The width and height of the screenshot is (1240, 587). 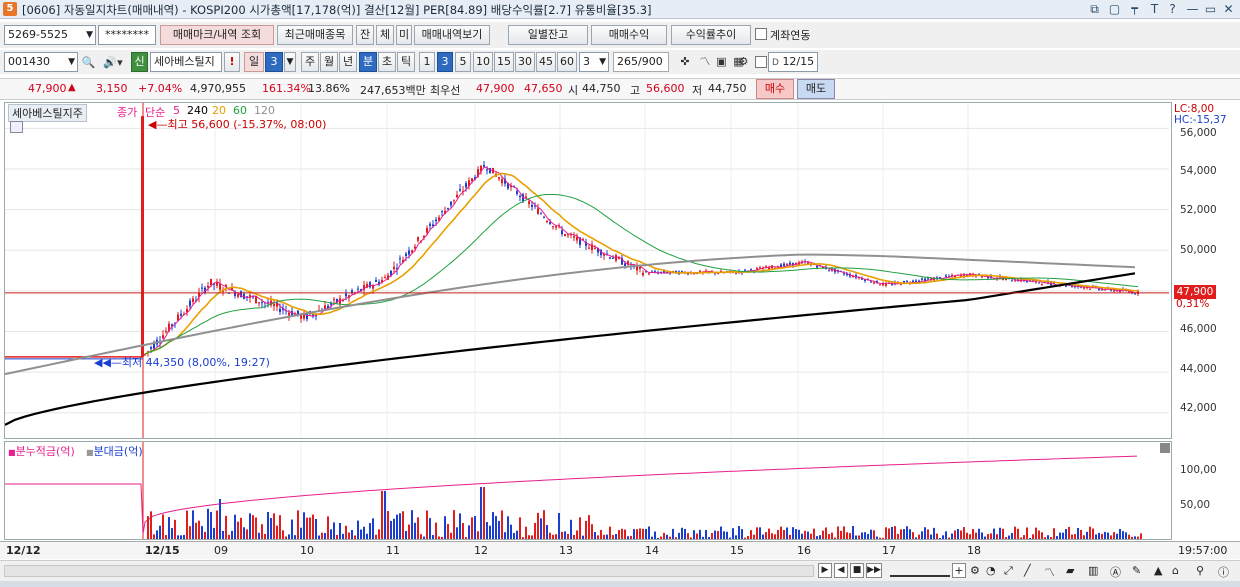 I want to click on zigzag-icon: 〽, so click(x=1049, y=572).